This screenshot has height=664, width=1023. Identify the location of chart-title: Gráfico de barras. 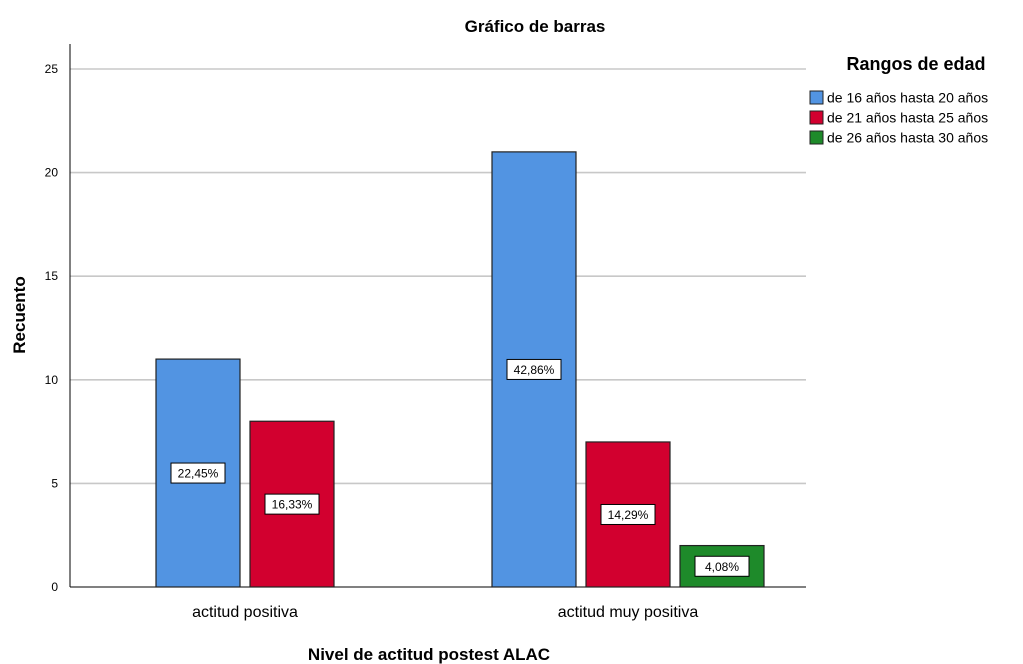
(535, 26).